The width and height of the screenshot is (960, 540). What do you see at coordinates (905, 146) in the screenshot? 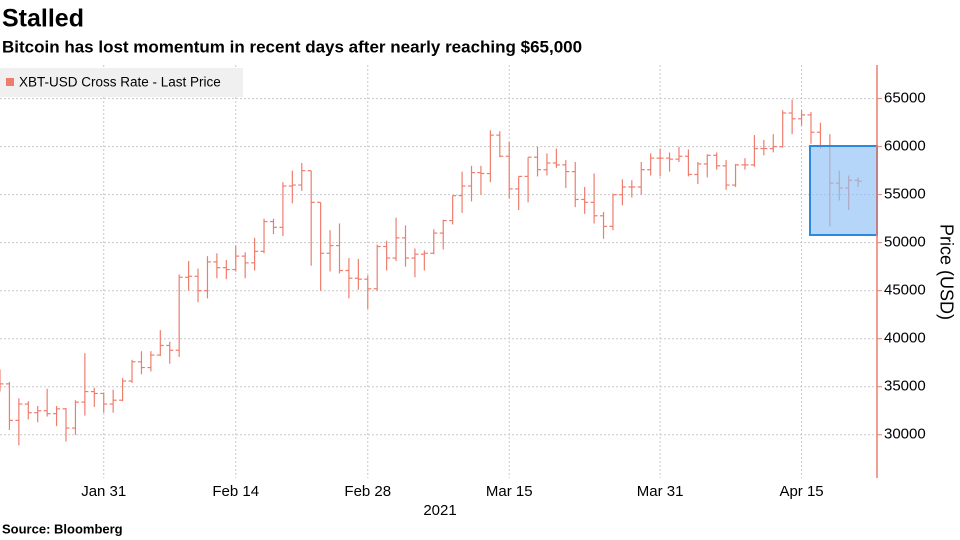
I see `y-tick-label: 60000` at bounding box center [905, 146].